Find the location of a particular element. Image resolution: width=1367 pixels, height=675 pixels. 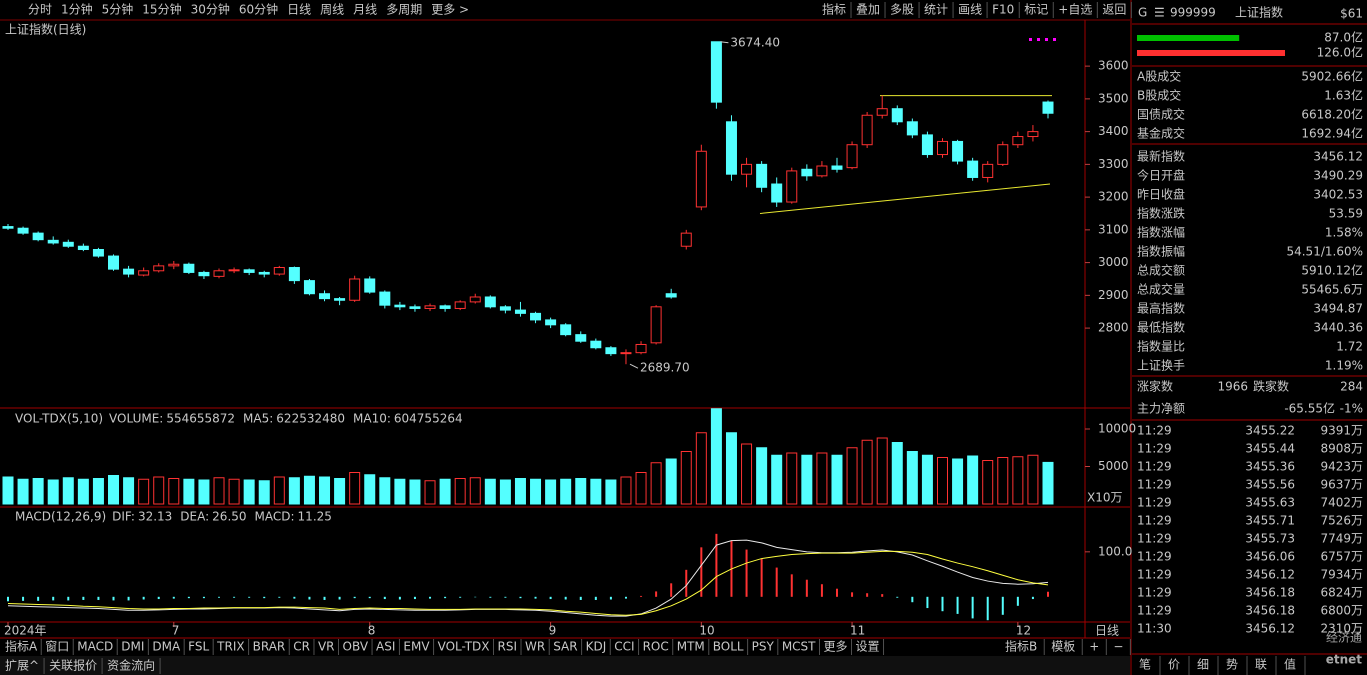

tick-volume: 9423万 is located at coordinates (1341, 467).